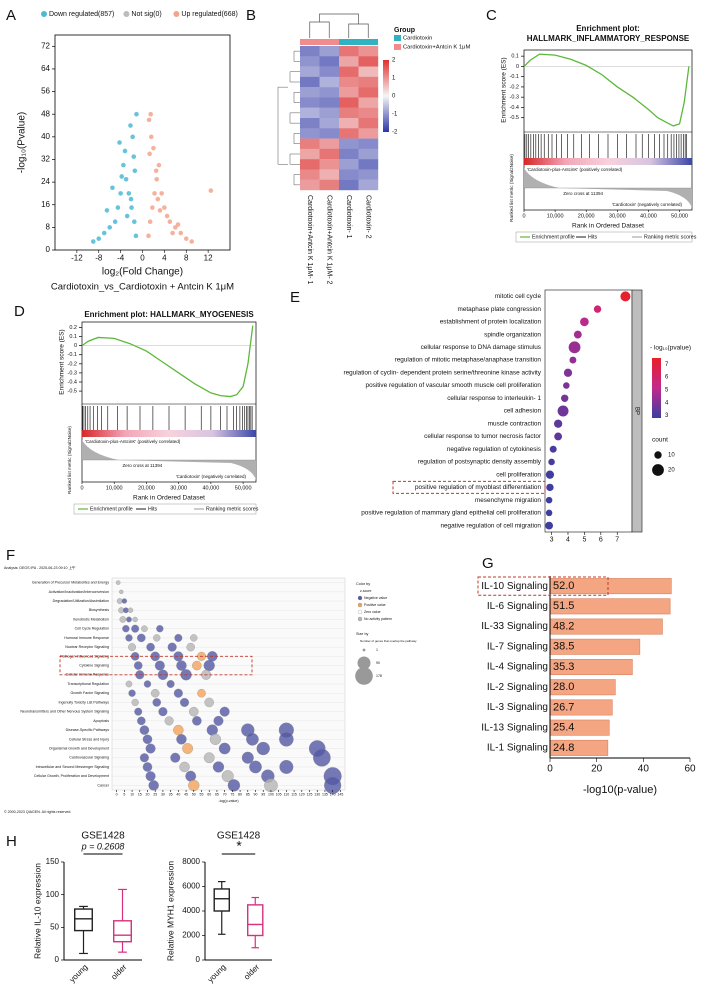 The image size is (707, 994). What do you see at coordinates (45, 181) in the screenshot?
I see `y-tick-label: 24` at bounding box center [45, 181].